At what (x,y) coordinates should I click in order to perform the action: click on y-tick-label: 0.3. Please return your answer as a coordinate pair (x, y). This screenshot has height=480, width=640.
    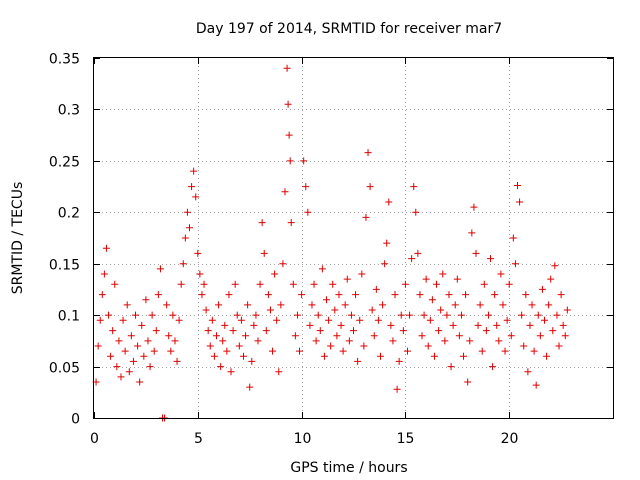
    Looking at the image, I should click on (69, 111).